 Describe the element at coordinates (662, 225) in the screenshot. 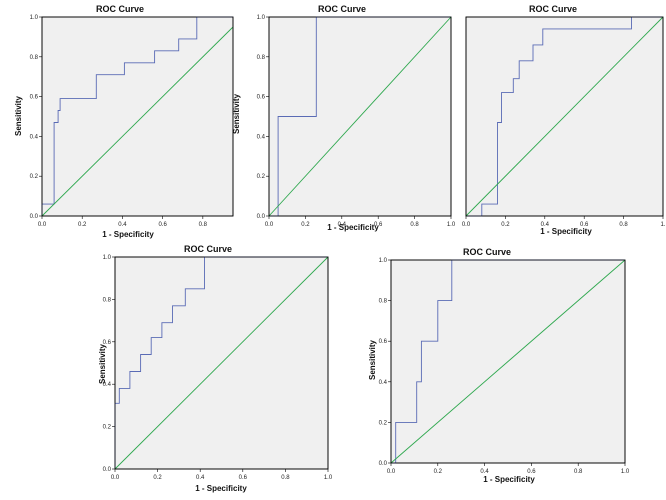

I see `x-tick-label: 1.` at that location.